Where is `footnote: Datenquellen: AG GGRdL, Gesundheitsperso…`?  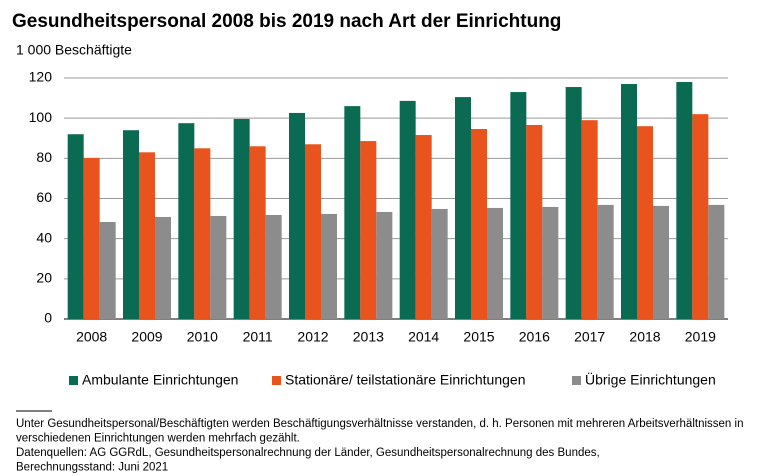 footnote: Datenquellen: AG GGRdL, Gesundheitsperso… is located at coordinates (308, 453).